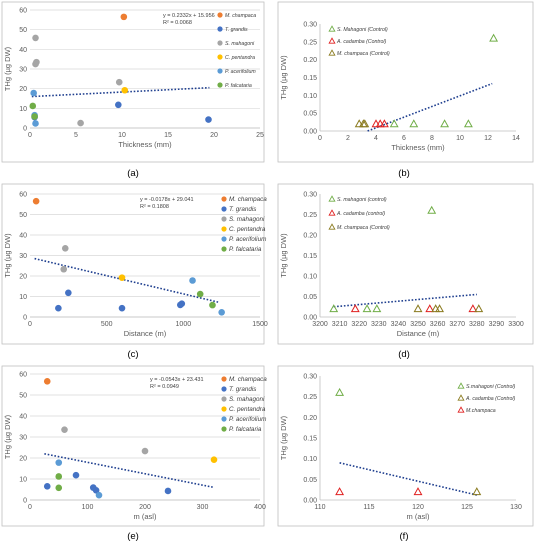 The width and height of the screenshot is (535, 555). I want to click on legend-label: C. pentandra, so click(247, 409).